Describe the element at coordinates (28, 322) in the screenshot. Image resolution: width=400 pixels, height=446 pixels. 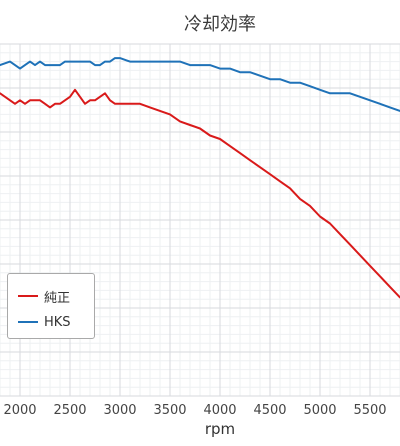
I see `legend-swatch-hks` at that location.